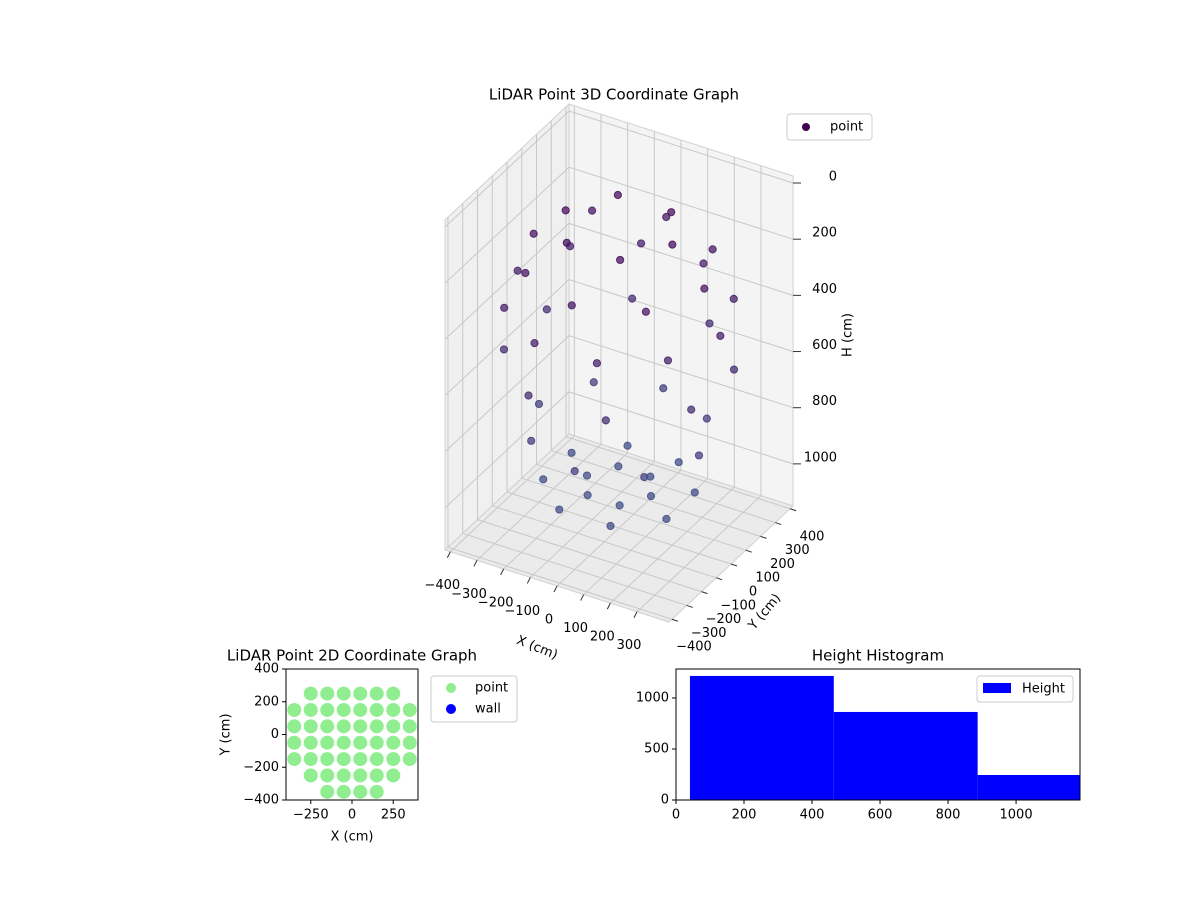  I want to click on y-tick-label: 100, so click(767, 578).